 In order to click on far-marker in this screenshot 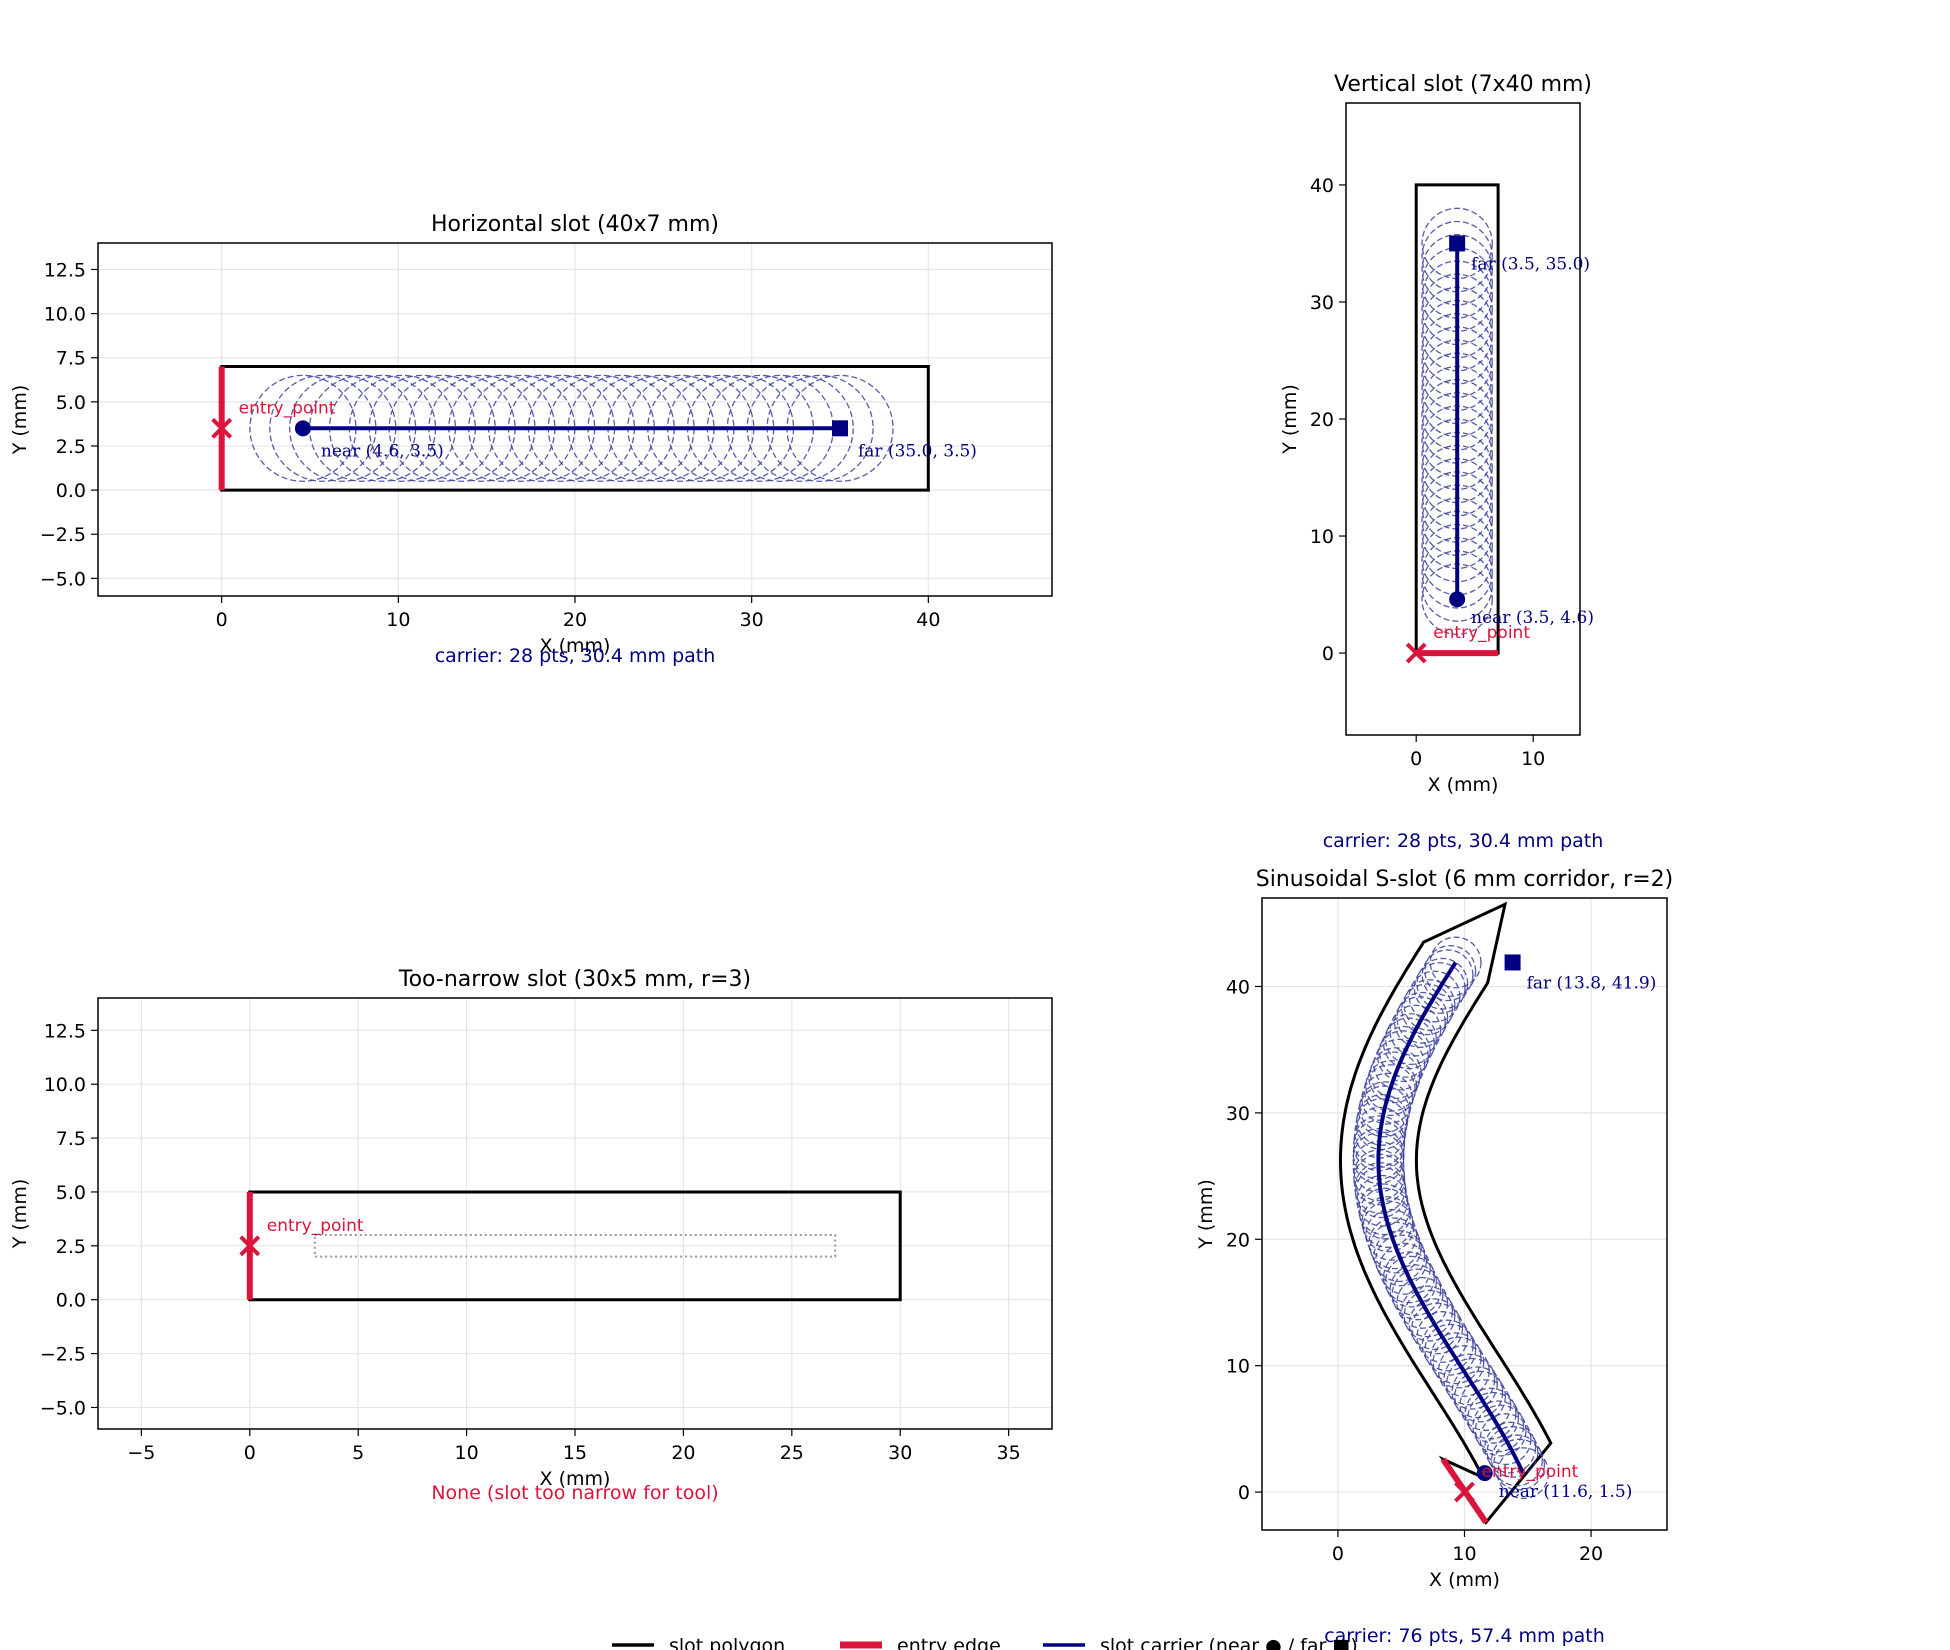, I will do `click(840, 428)`.